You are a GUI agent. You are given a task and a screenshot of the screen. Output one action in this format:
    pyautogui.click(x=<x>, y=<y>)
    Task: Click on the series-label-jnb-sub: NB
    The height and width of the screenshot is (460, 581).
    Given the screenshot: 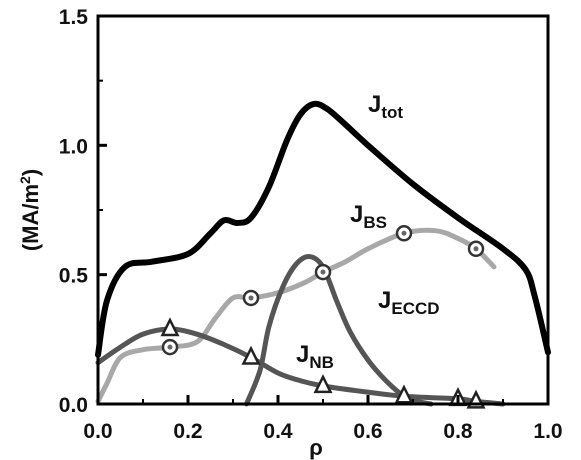 What is the action you would take?
    pyautogui.click(x=321, y=362)
    